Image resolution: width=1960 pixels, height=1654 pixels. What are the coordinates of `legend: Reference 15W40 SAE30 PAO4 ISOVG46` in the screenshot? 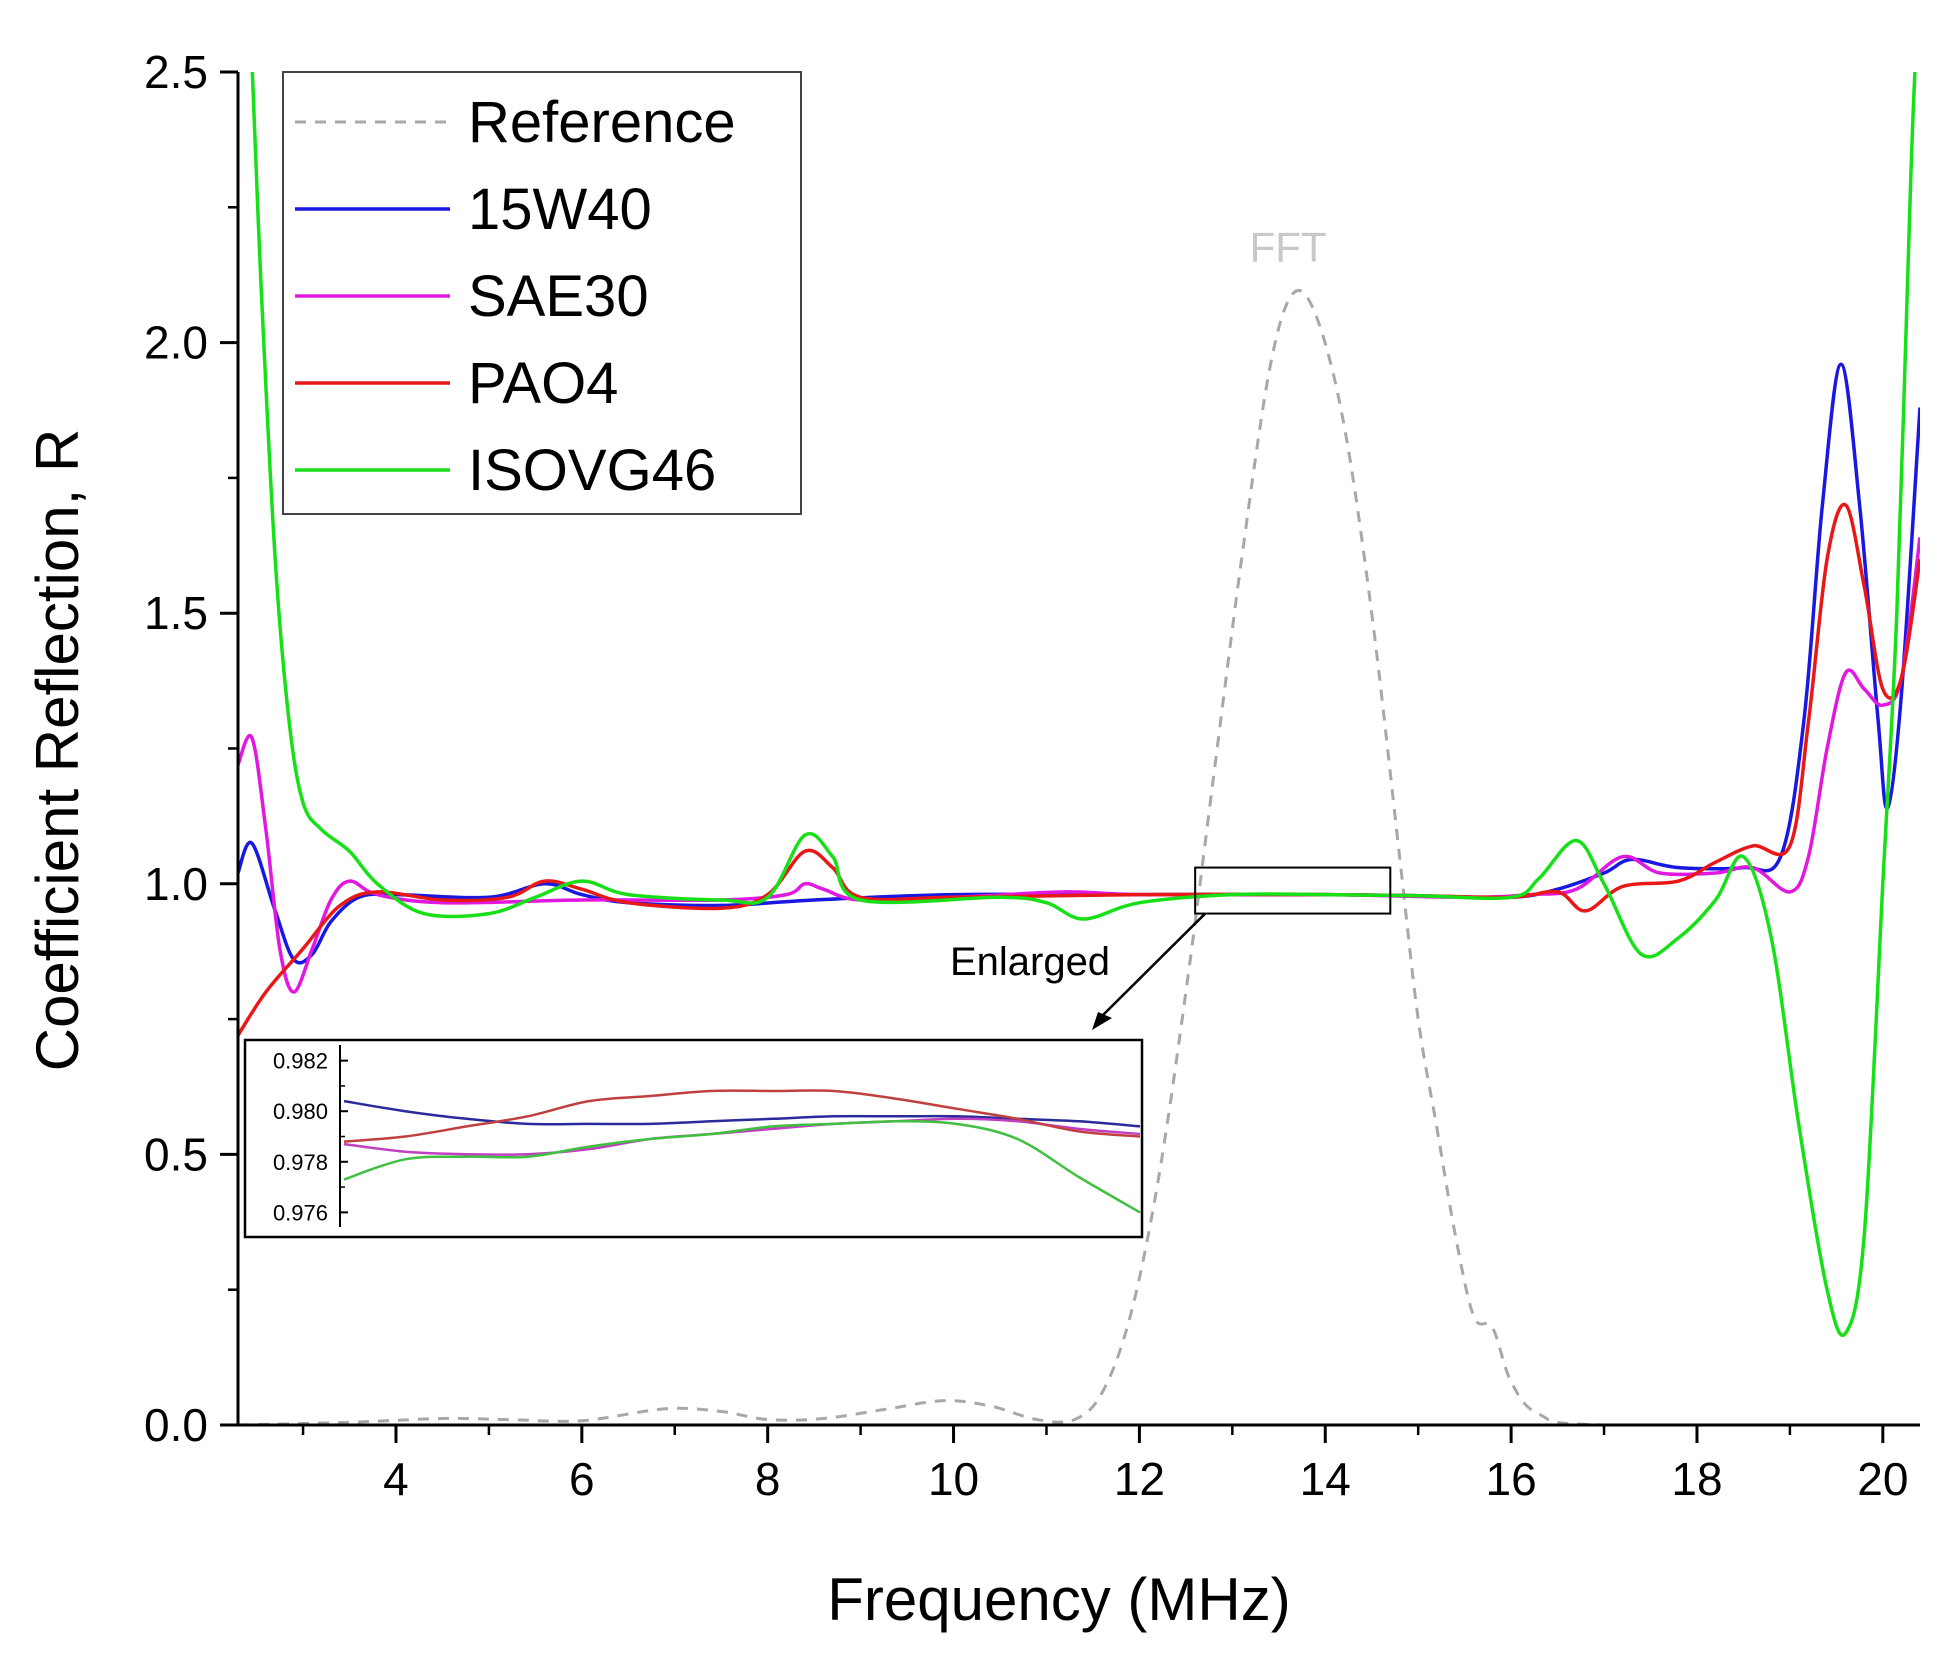 It's located at (542, 293).